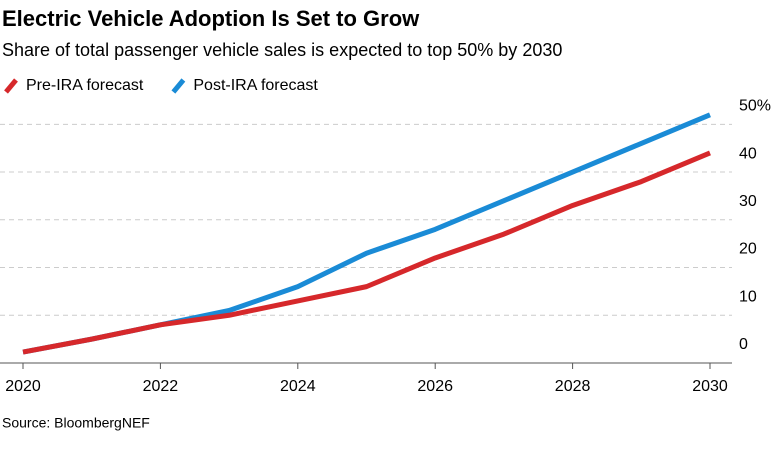  I want to click on x-tick-label: 2030, so click(710, 386).